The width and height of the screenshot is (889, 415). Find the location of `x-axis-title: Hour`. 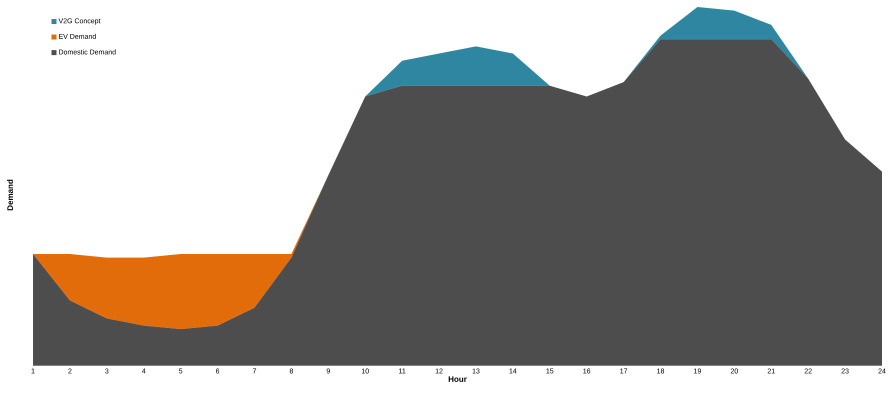

x-axis-title: Hour is located at coordinates (457, 379).